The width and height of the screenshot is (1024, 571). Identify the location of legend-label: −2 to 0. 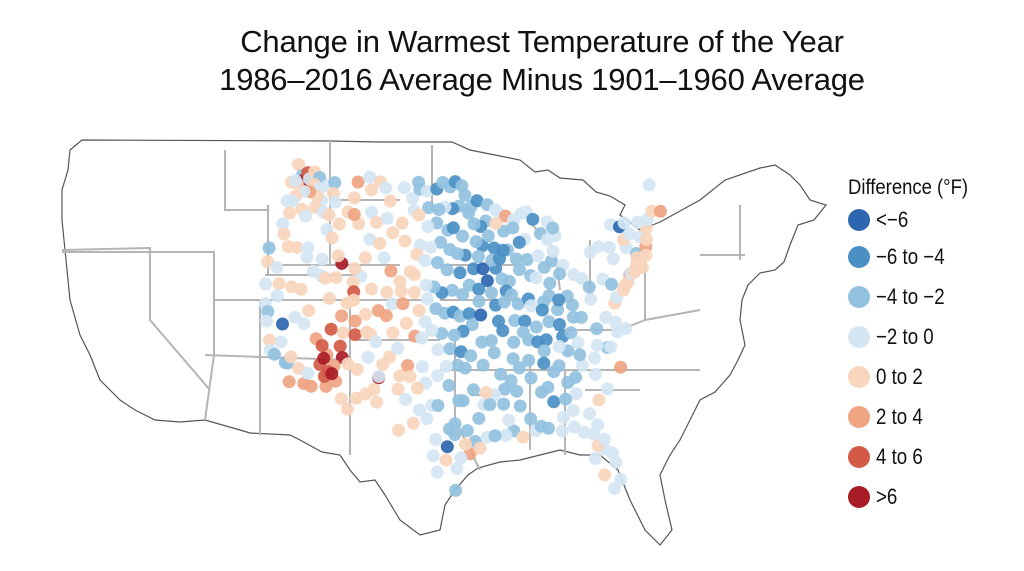
(905, 336).